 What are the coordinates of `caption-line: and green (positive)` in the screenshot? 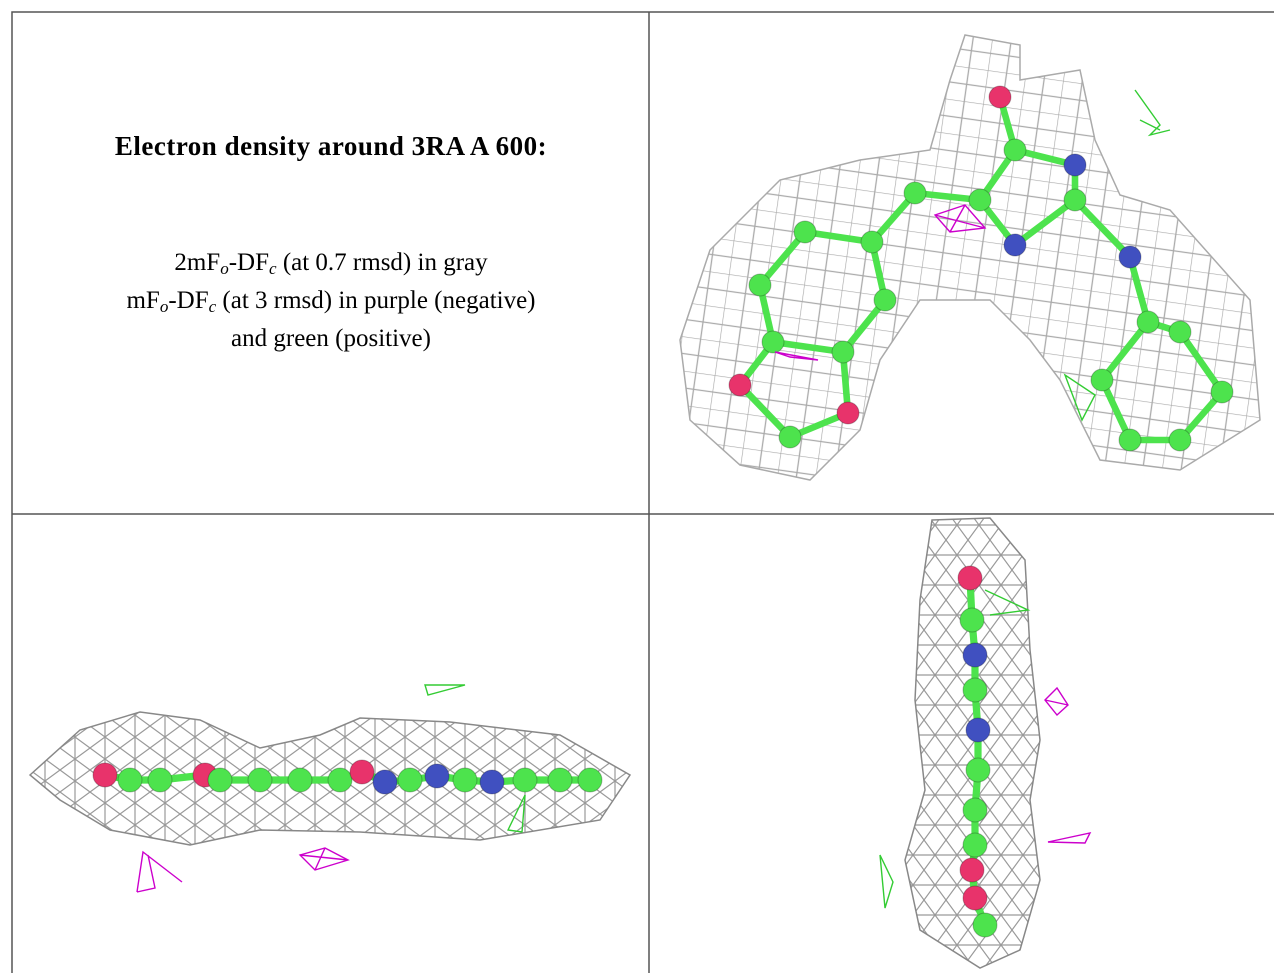 It's located at (331, 339).